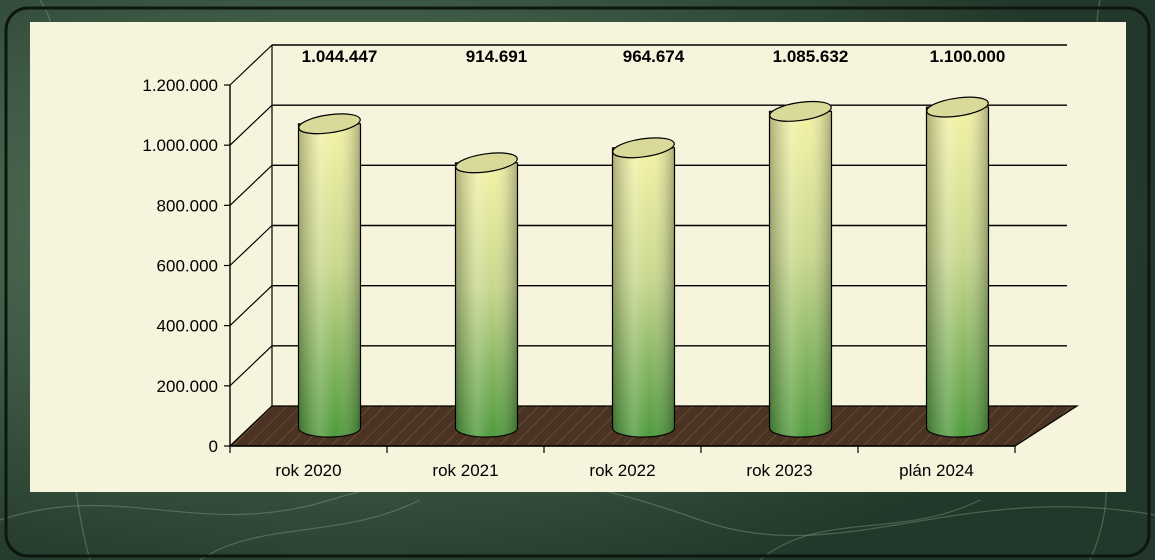 This screenshot has height=560, width=1155. What do you see at coordinates (180, 85) in the screenshot?
I see `y-tick-label-6: 1.200.000` at bounding box center [180, 85].